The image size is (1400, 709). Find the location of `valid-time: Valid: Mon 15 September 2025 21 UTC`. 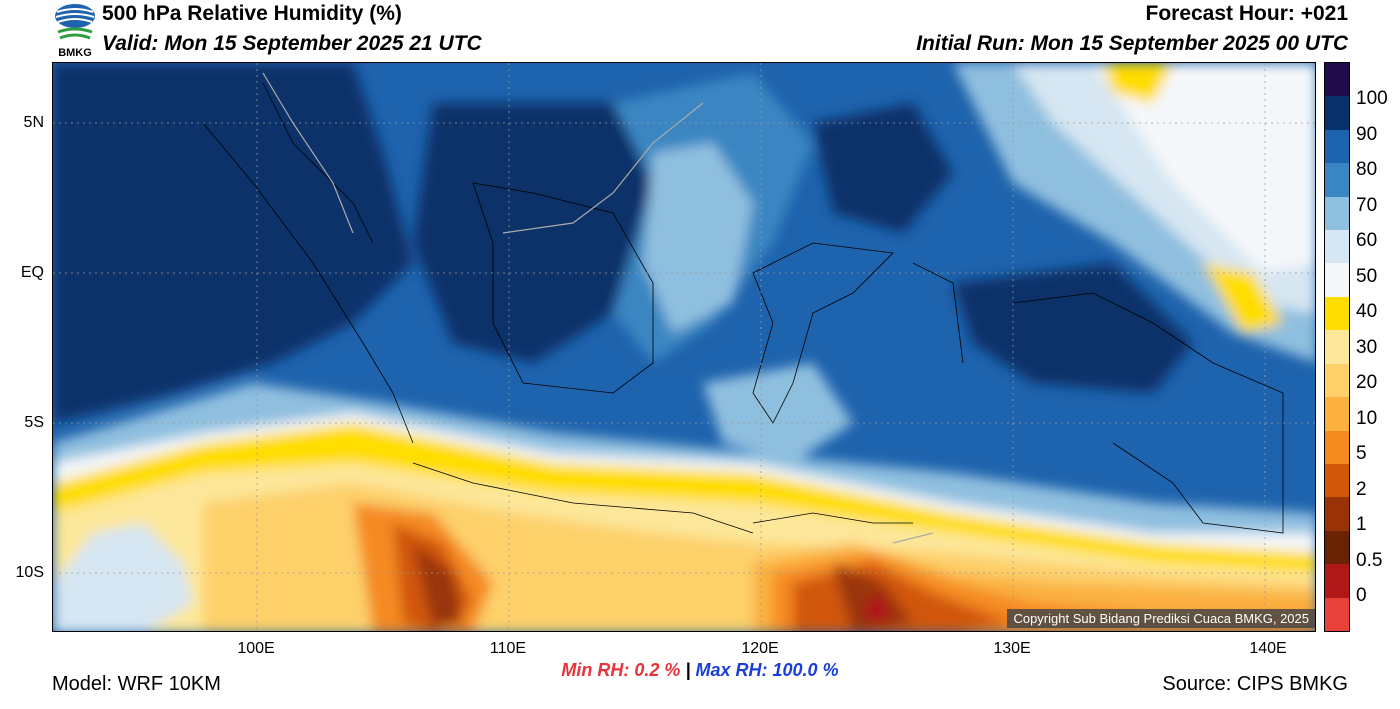

valid-time: Valid: Mon 15 September 2025 21 UTC is located at coordinates (292, 43).